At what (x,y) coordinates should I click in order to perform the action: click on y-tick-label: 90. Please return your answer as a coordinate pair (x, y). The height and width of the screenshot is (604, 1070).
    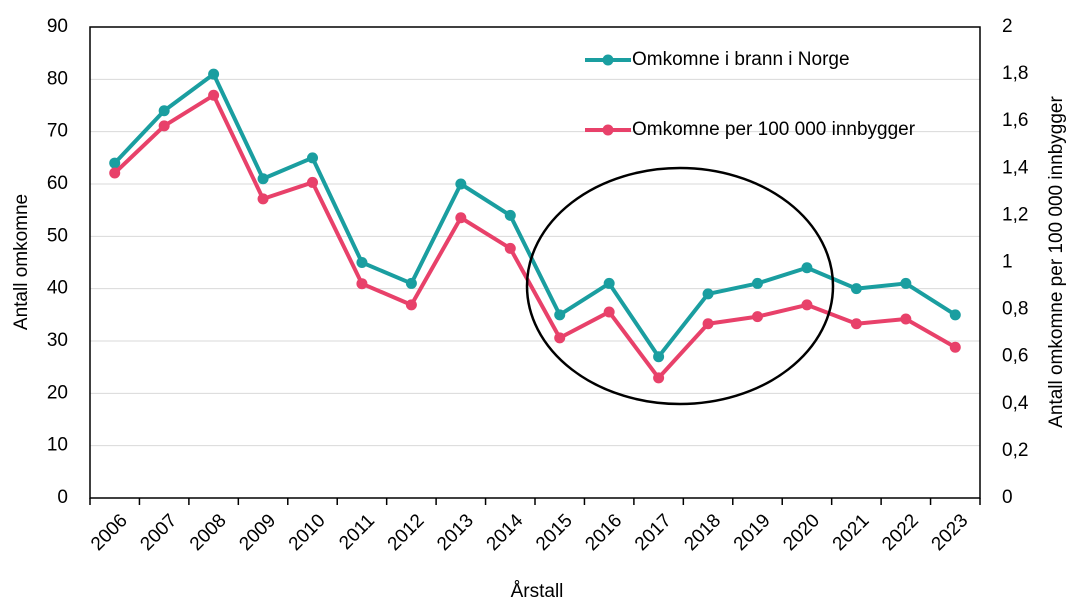
    Looking at the image, I should click on (57, 26).